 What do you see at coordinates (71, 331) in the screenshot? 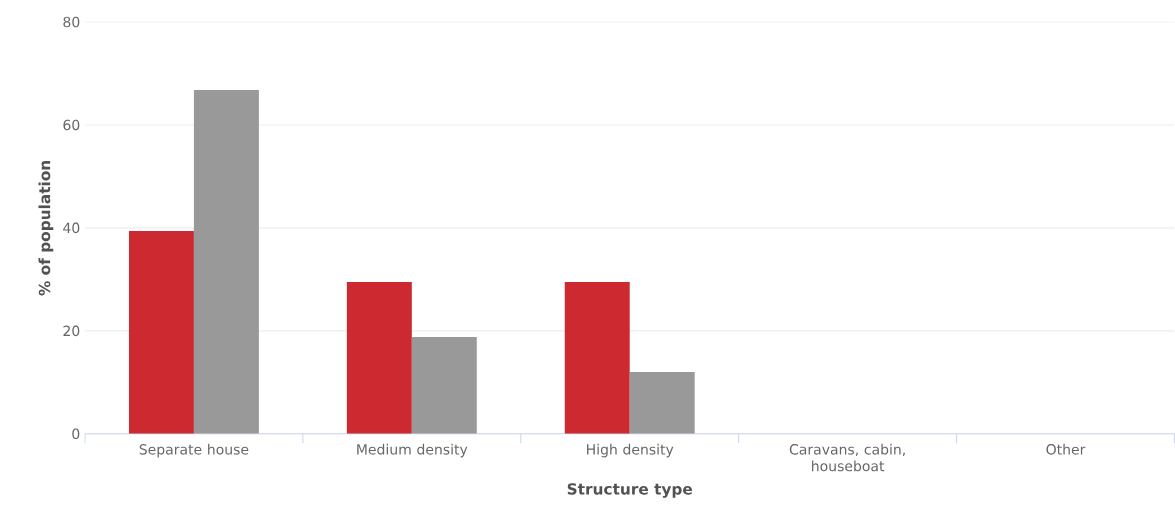
I see `y-tick-label: 20` at bounding box center [71, 331].